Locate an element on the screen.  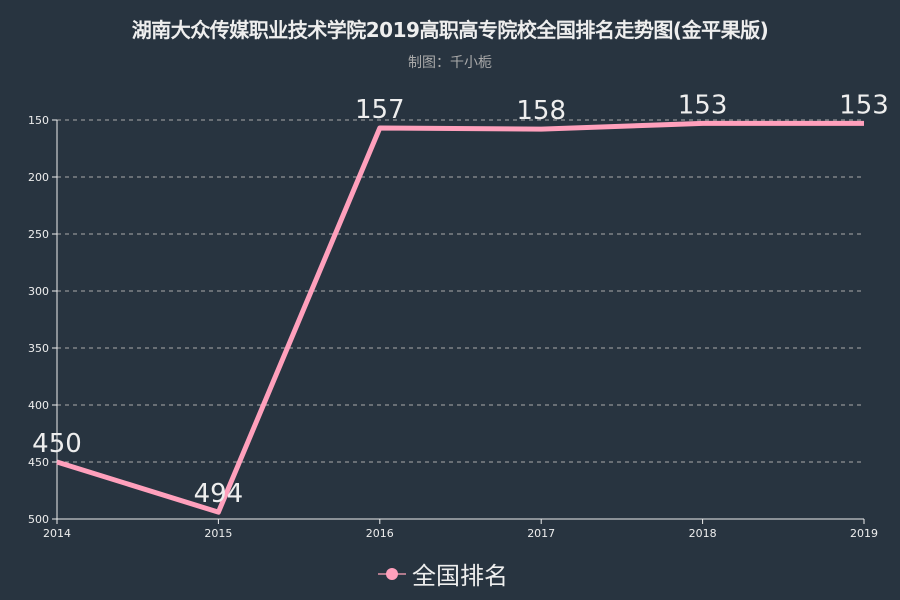
x-tick-label: 2017 is located at coordinates (541, 533).